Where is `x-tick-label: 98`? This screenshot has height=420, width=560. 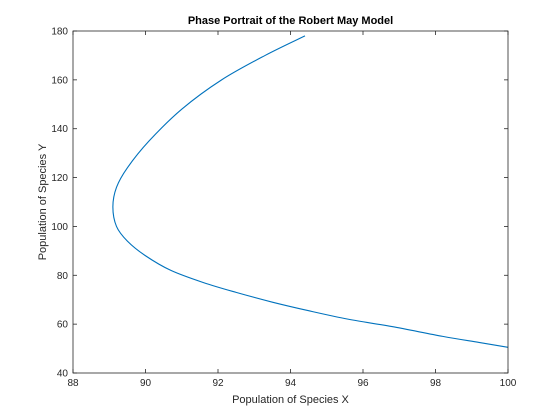 x-tick-label: 98 is located at coordinates (436, 383).